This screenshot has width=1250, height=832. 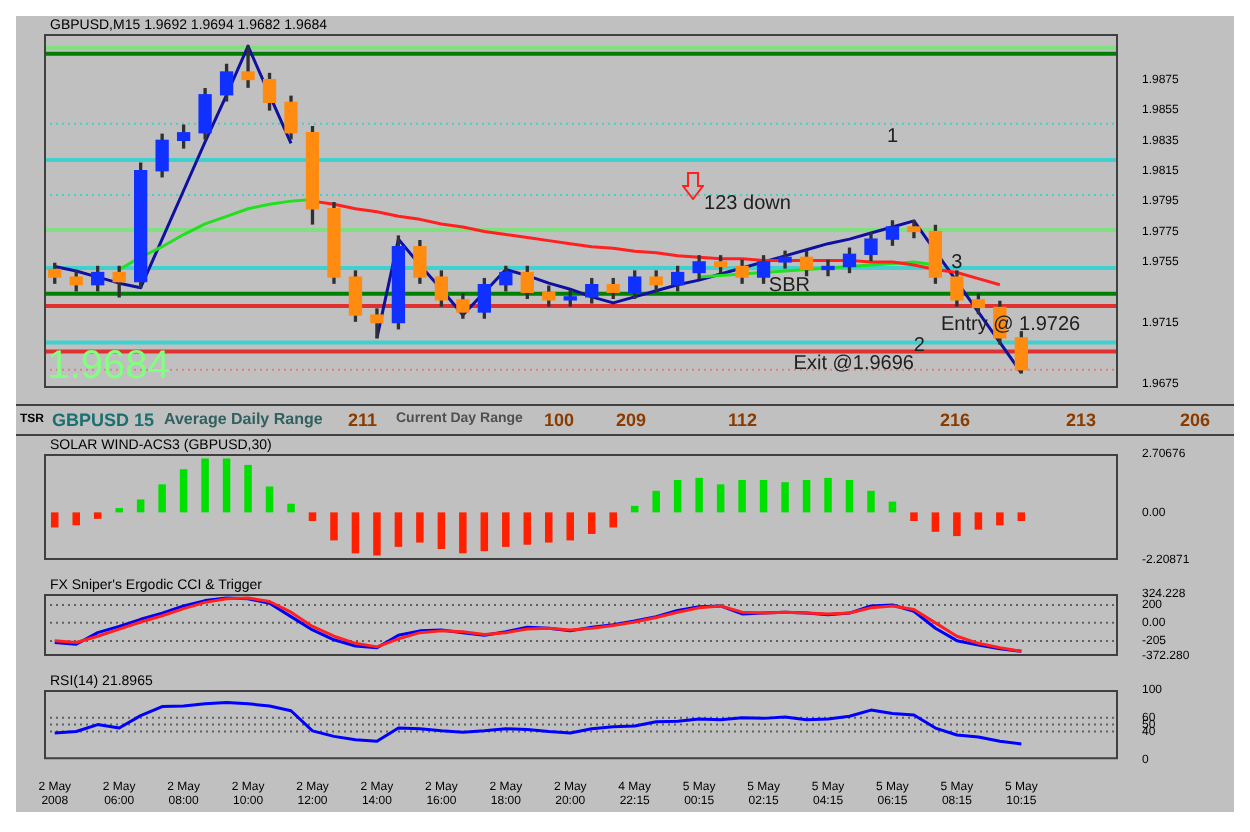 I want to click on candlestick, so click(x=248, y=66).